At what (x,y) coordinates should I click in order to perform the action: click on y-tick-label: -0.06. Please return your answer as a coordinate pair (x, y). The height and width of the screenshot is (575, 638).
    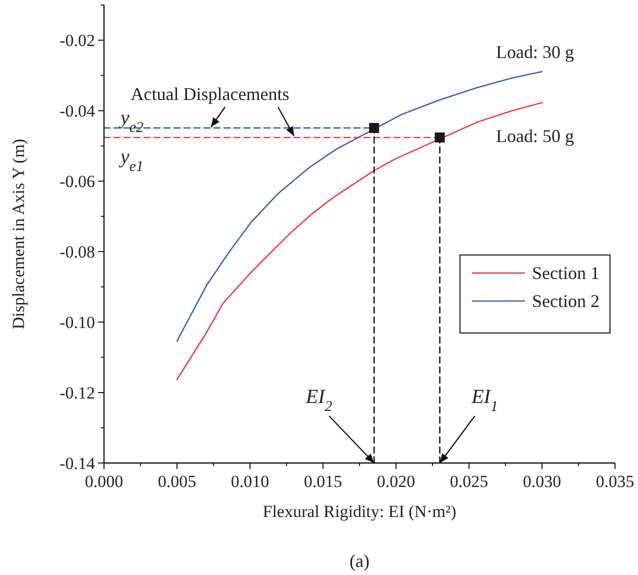
    Looking at the image, I should click on (77, 182).